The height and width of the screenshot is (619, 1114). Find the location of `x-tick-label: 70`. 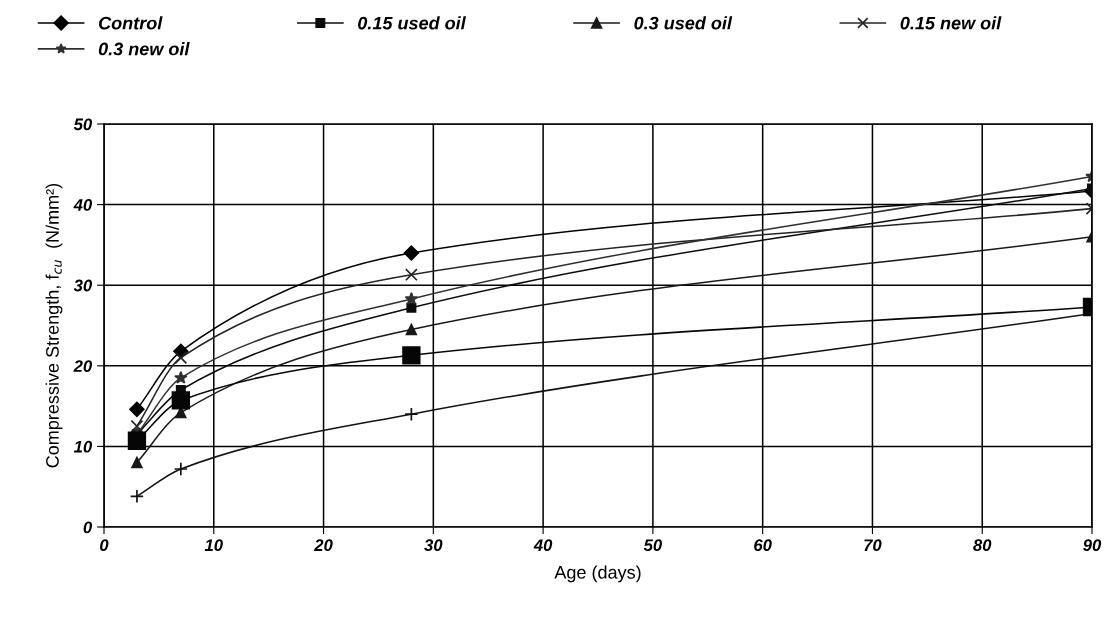

x-tick-label: 70 is located at coordinates (873, 545).